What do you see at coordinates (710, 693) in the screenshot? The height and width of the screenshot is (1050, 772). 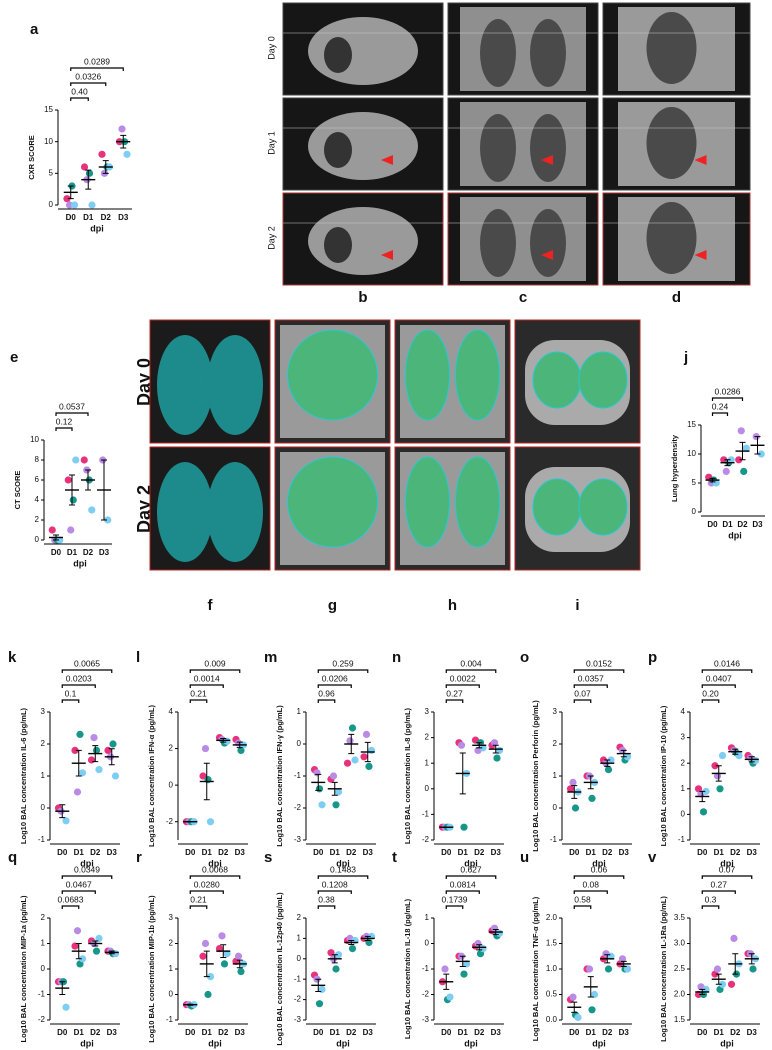 I see `p-value: 0.20` at bounding box center [710, 693].